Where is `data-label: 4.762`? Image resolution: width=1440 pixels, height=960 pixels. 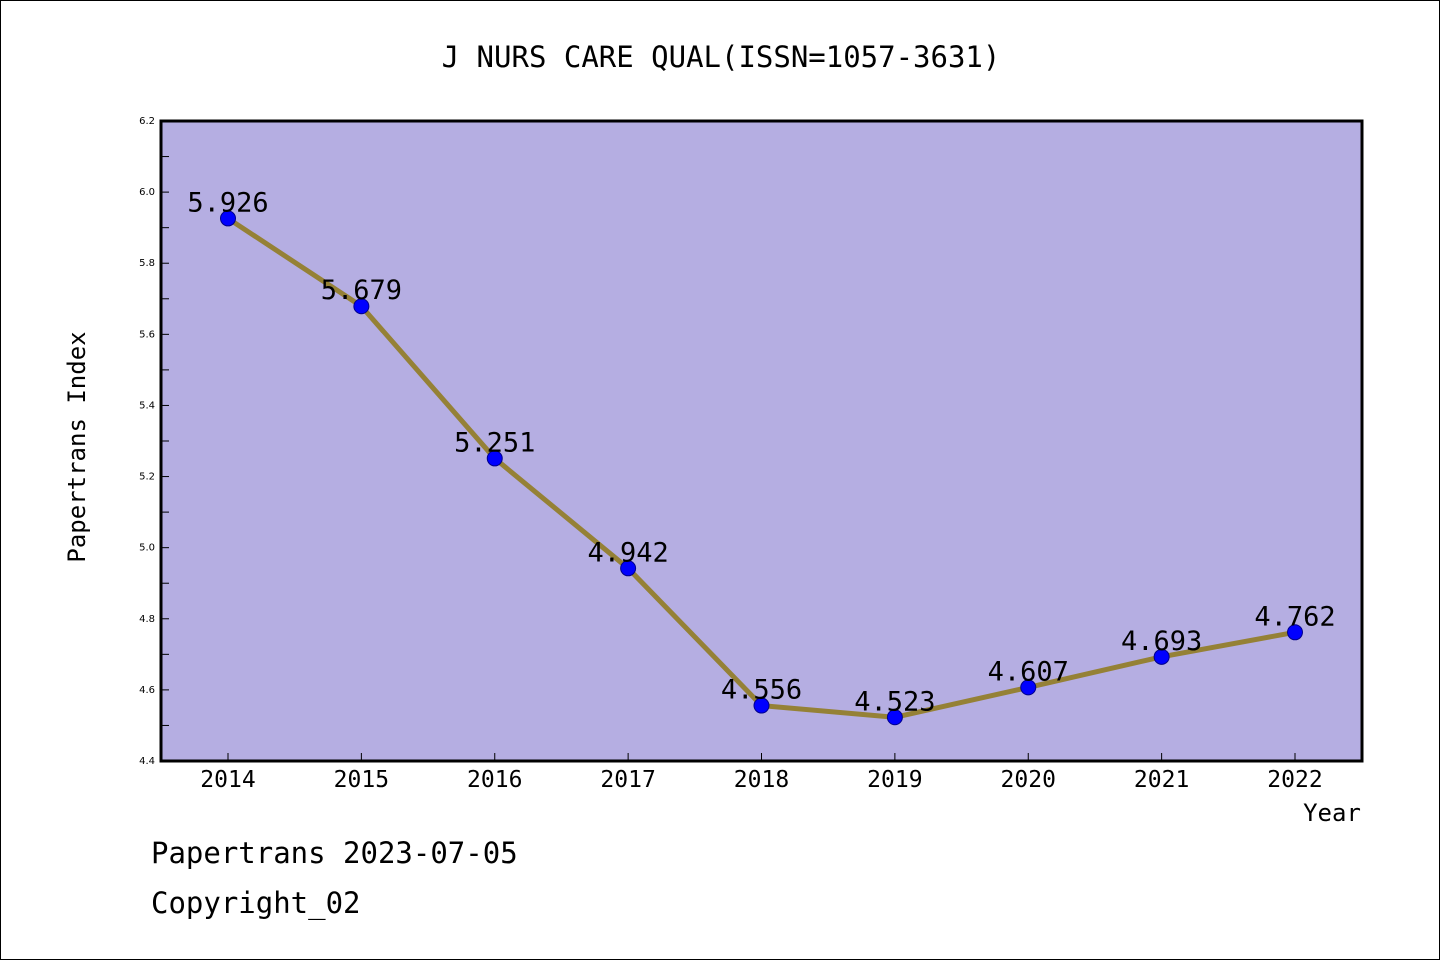 data-label: 4.762 is located at coordinates (1294, 616).